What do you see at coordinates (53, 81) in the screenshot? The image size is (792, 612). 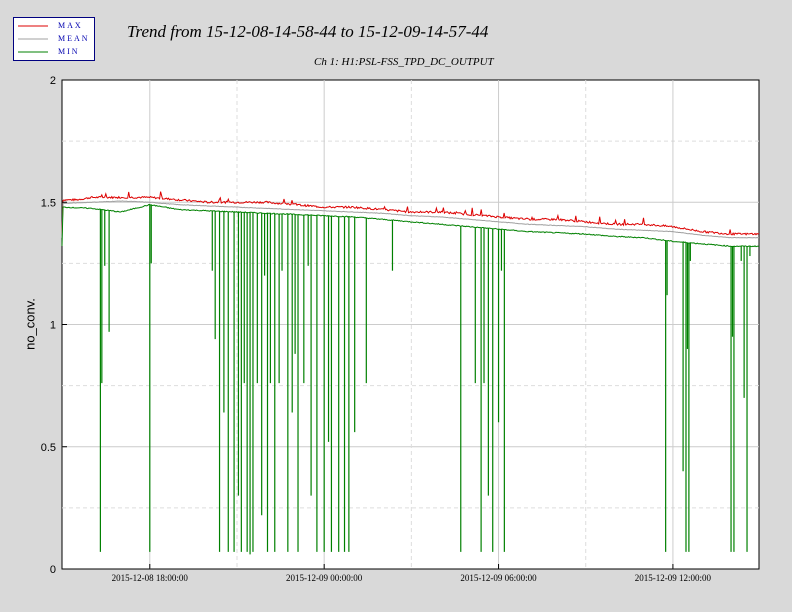 I see `y-tick-label: 2` at bounding box center [53, 81].